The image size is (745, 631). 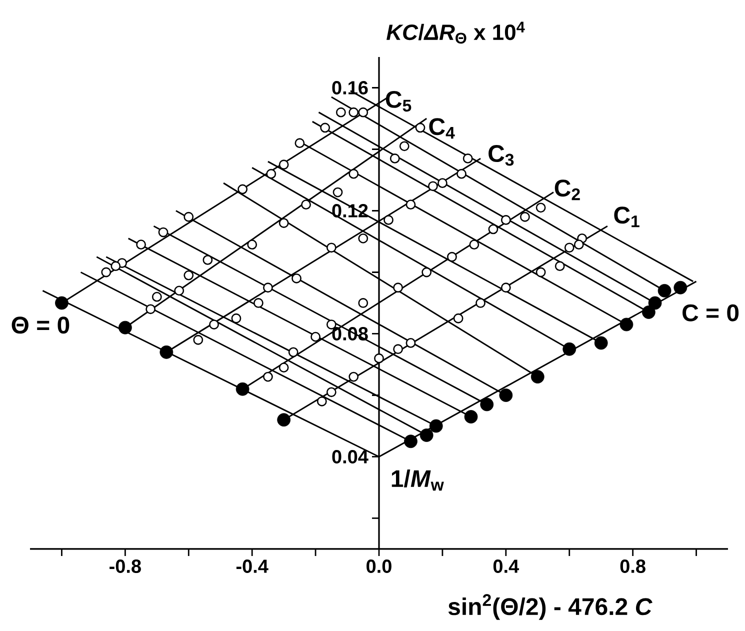 I want to click on y-tick-label: 0.16, so click(x=350, y=87).